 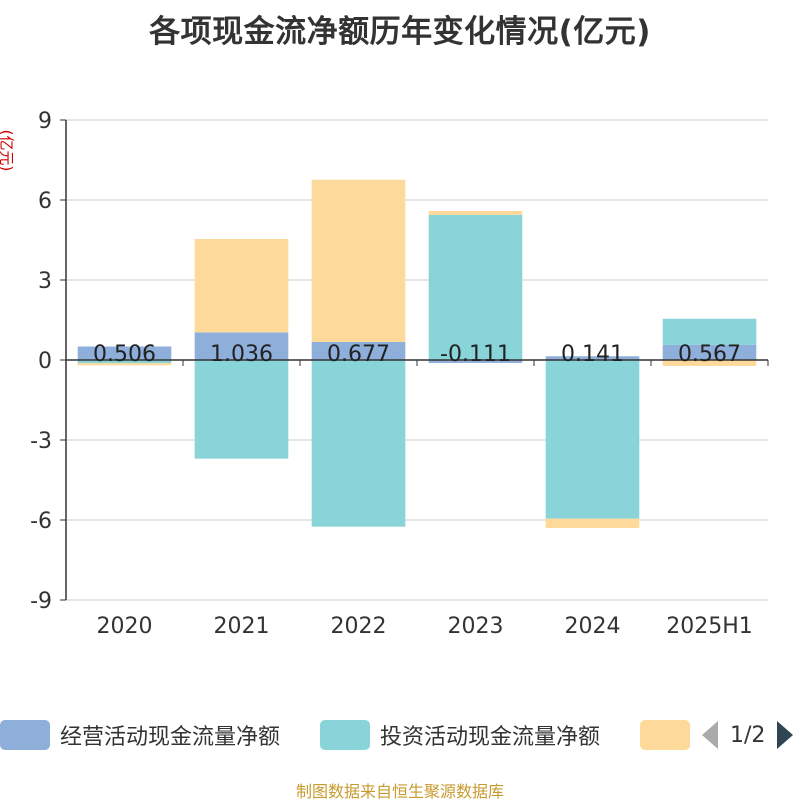 I want to click on chart-title: 各项现金流净额历年变化情况(亿元), so click(x=400, y=32).